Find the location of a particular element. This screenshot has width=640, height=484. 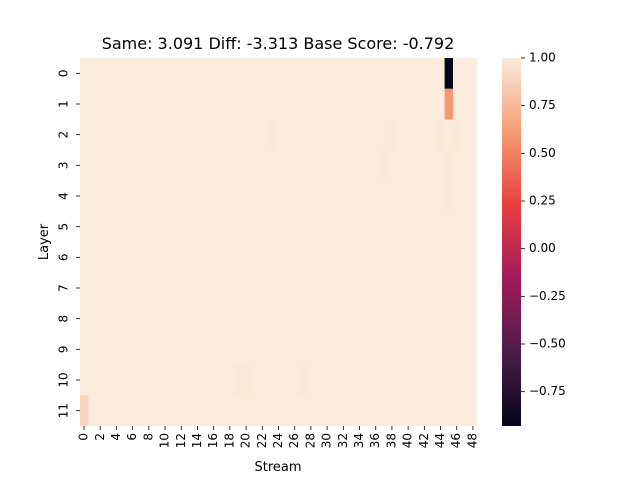

x-axis-label: Stream is located at coordinates (277, 467).